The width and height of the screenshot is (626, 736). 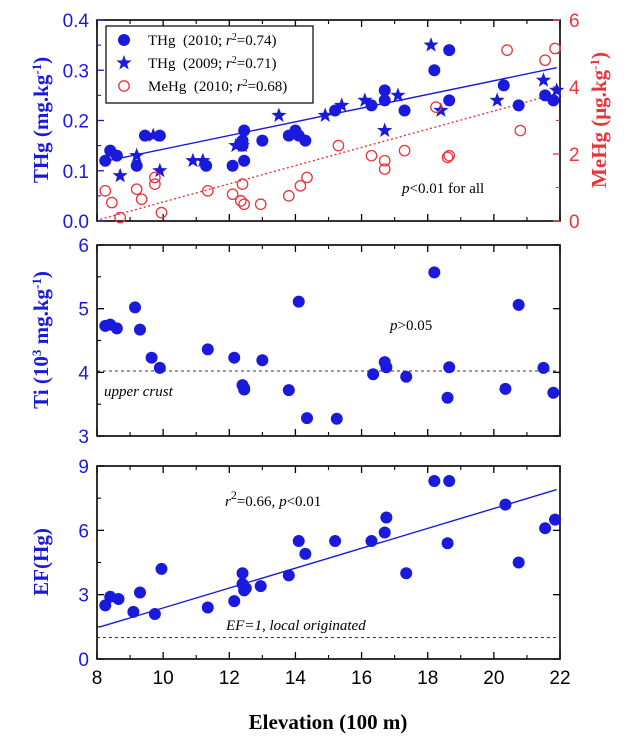 What do you see at coordinates (83, 660) in the screenshot?
I see `y-tick-label: 0` at bounding box center [83, 660].